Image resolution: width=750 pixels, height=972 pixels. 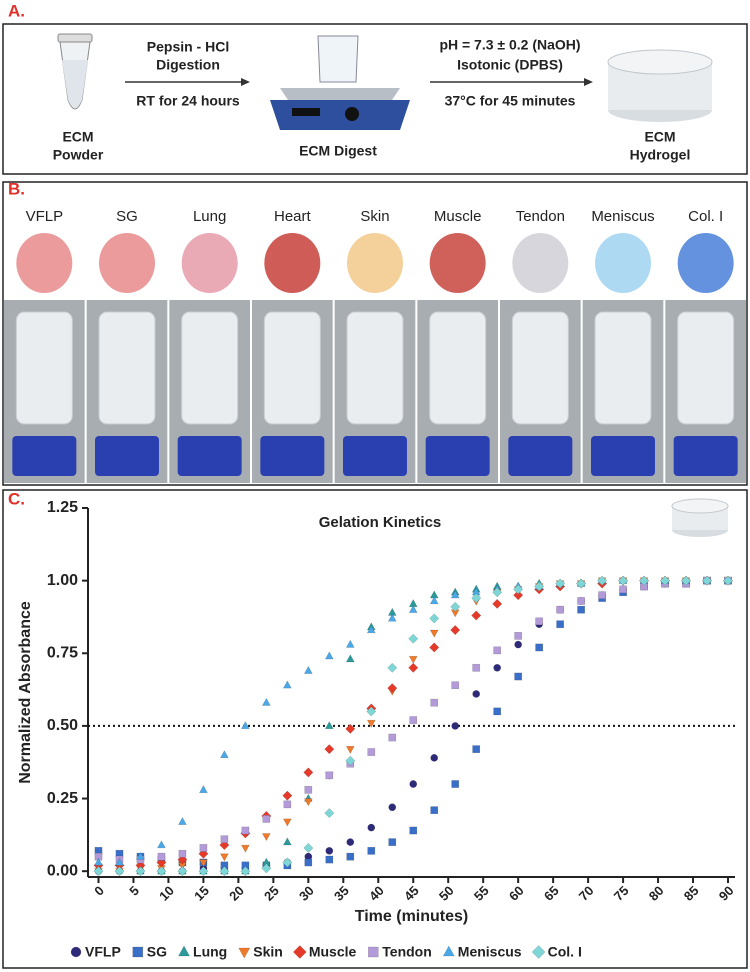 What do you see at coordinates (565, 952) in the screenshot?
I see `legend-label: Col. I` at bounding box center [565, 952].